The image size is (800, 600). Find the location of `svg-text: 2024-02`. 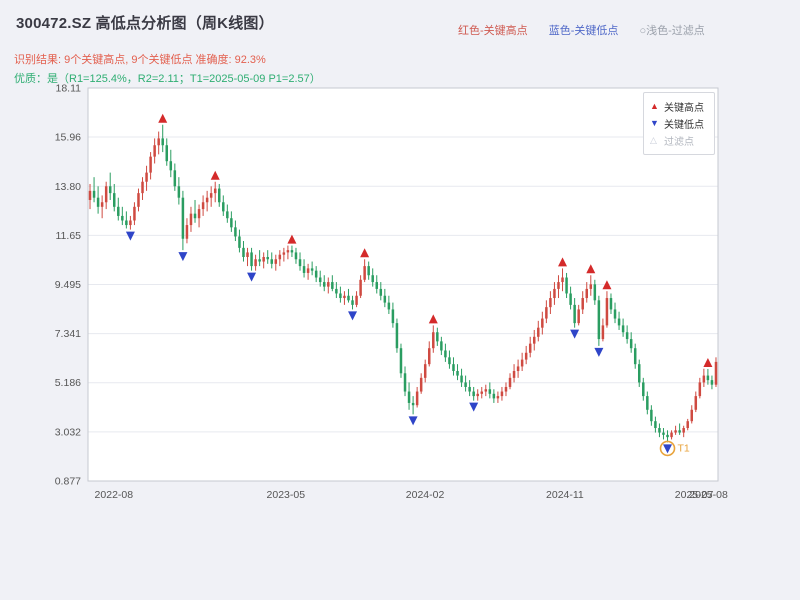

svg-text: 2024-02 is located at coordinates (425, 495).